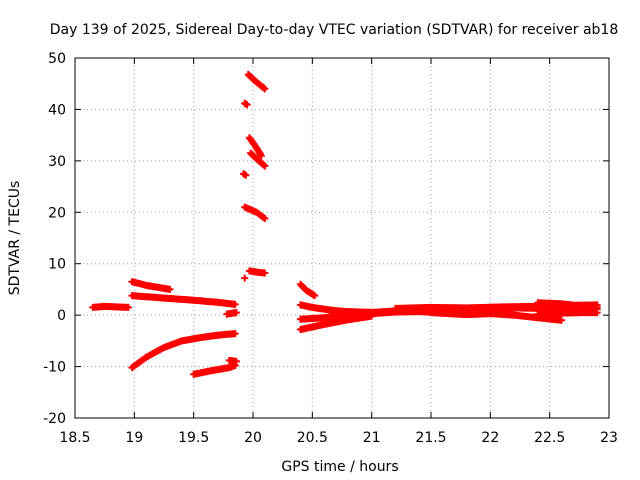 This screenshot has height=480, width=640. What do you see at coordinates (57, 110) in the screenshot?
I see `y-tick-label: 40` at bounding box center [57, 110].